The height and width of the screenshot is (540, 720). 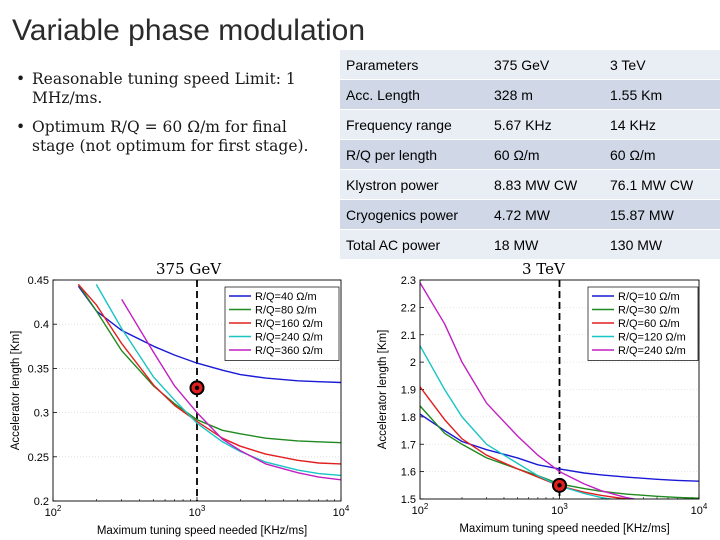 What do you see at coordinates (408, 336) in the screenshot?
I see `y-tick-label: 2.1` at bounding box center [408, 336].